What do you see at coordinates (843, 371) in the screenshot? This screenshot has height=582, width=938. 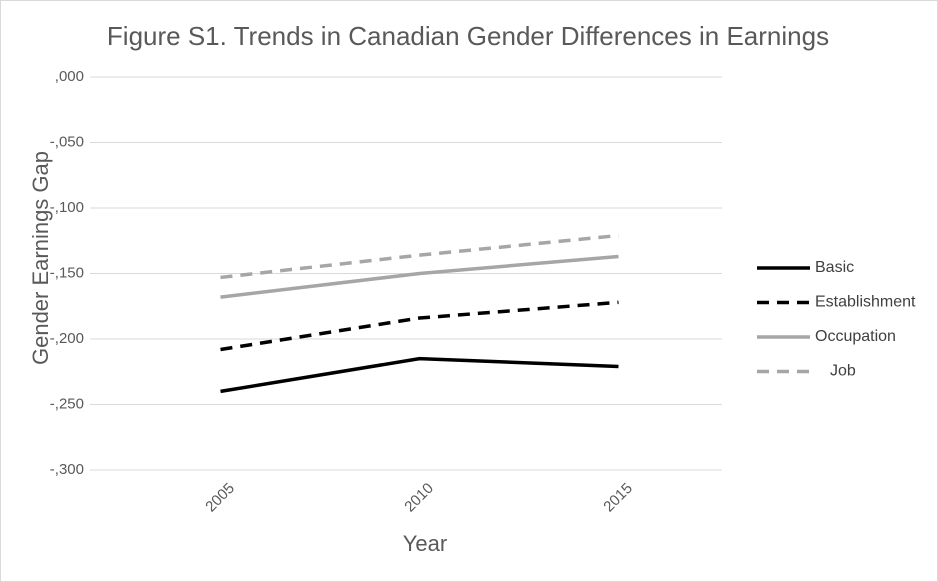 I see `legend-label: Job` at bounding box center [843, 371].